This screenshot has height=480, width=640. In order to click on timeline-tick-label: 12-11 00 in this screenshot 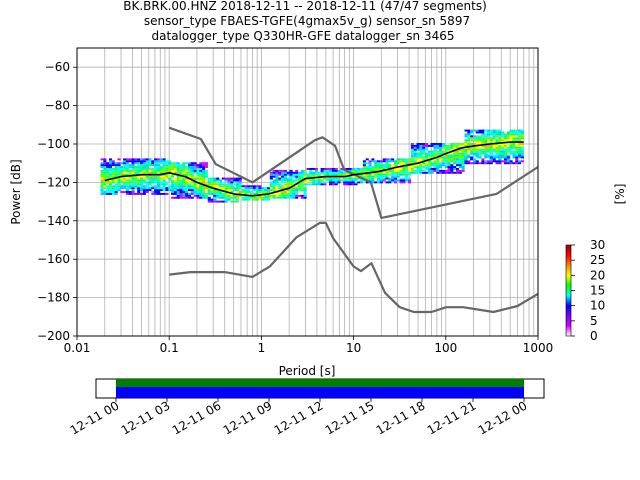, I will do `click(95, 417)`.